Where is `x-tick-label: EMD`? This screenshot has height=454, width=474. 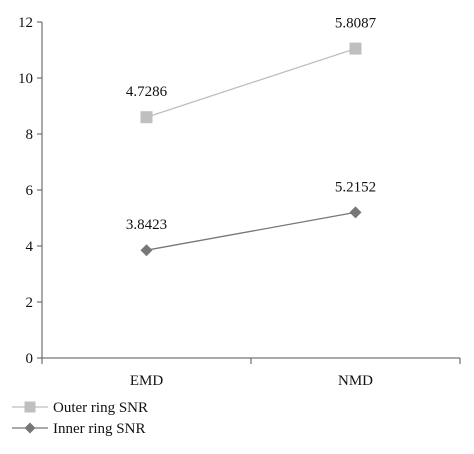 x-tick-label: EMD is located at coordinates (147, 381).